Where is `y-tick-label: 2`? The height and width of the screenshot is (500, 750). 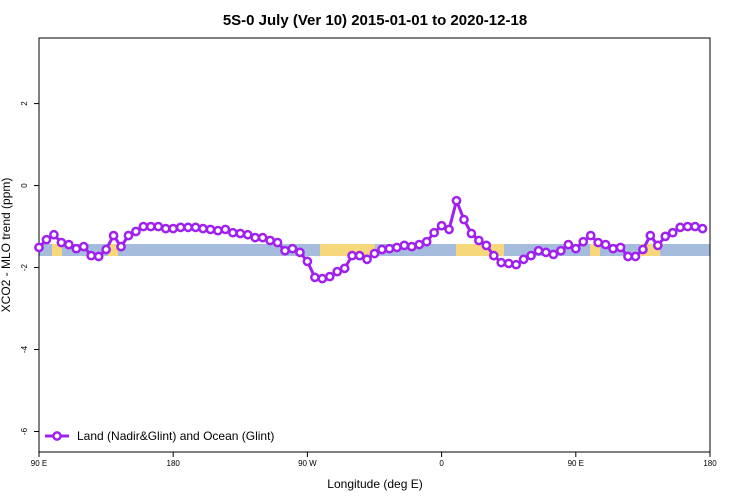 y-tick-label: 2 is located at coordinates (24, 103).